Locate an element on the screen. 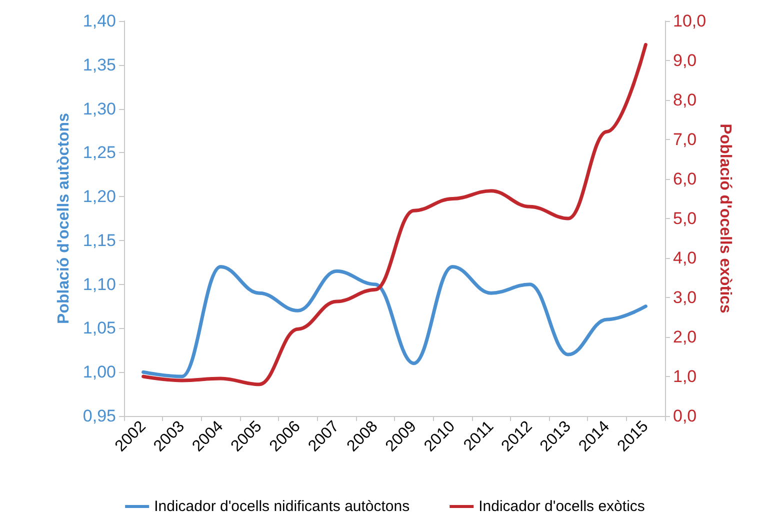  y2-tick-label: 5,0 is located at coordinates (685, 218).